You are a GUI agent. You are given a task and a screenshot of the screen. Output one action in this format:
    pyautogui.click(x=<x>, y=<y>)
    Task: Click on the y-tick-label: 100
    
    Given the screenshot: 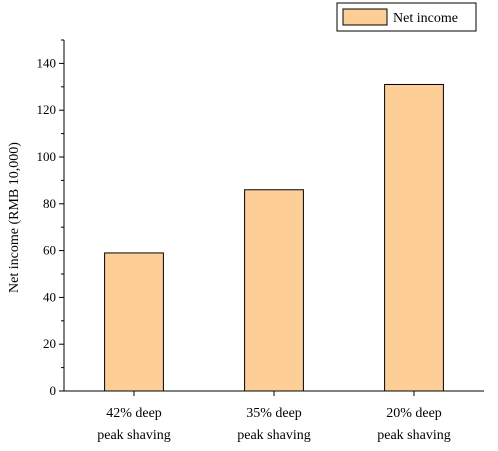 What is the action you would take?
    pyautogui.click(x=47, y=156)
    